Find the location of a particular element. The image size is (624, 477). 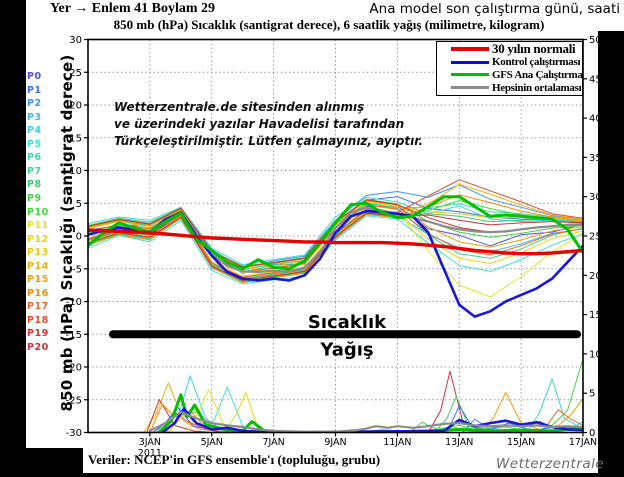

svg-text: -5 is located at coordinates (77, 269).